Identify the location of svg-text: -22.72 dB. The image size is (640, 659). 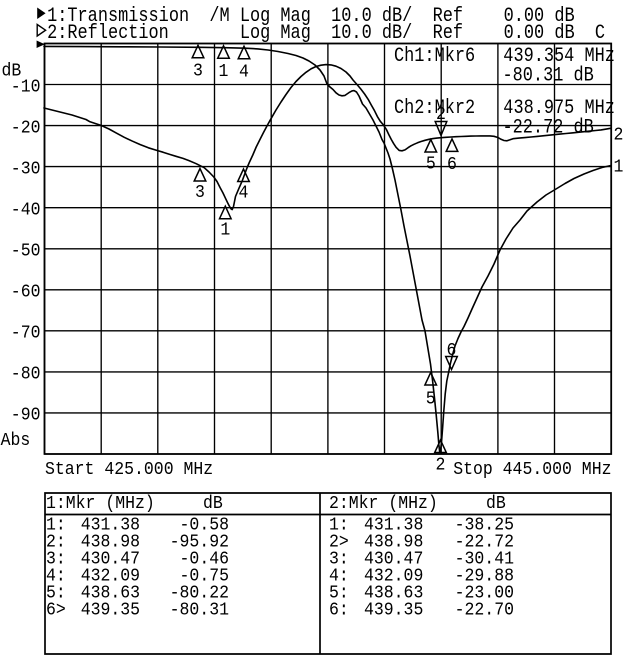
(548, 127).